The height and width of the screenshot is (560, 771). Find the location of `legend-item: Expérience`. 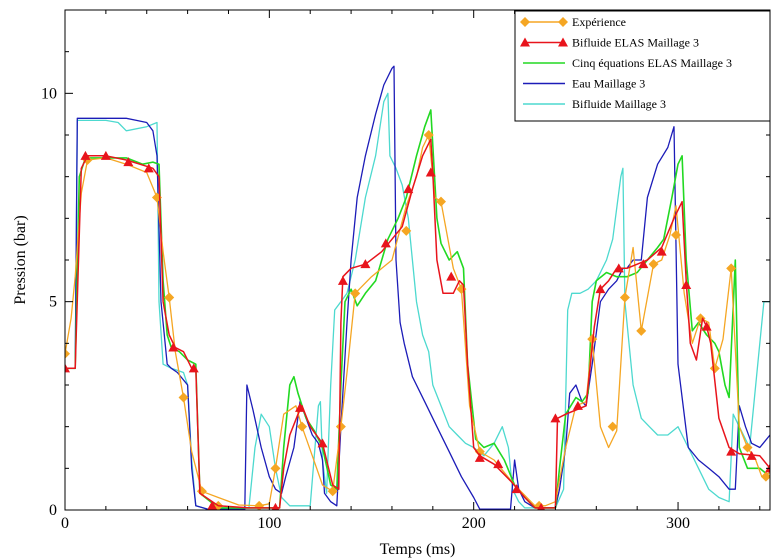

legend-item: Expérience is located at coordinates (573, 22).